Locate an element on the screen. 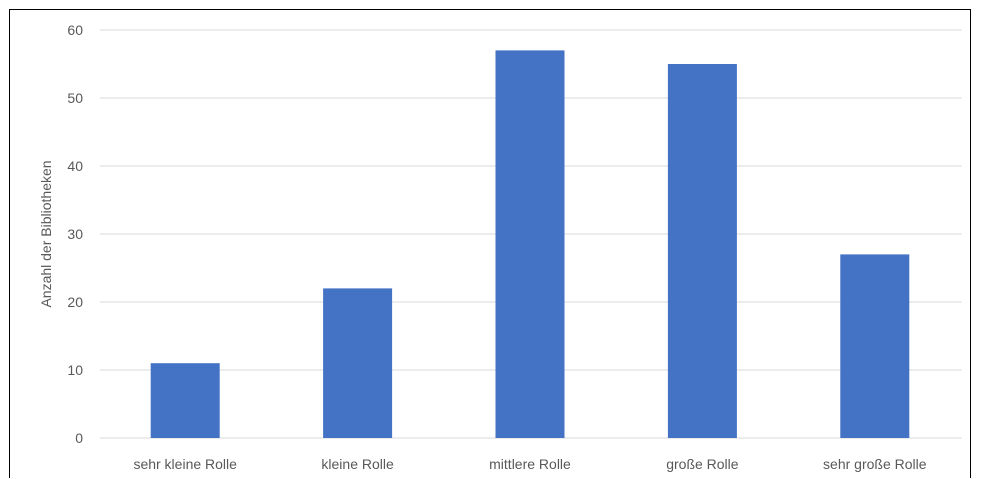 The width and height of the screenshot is (981, 479). y-tick-label: 60 is located at coordinates (75, 30).